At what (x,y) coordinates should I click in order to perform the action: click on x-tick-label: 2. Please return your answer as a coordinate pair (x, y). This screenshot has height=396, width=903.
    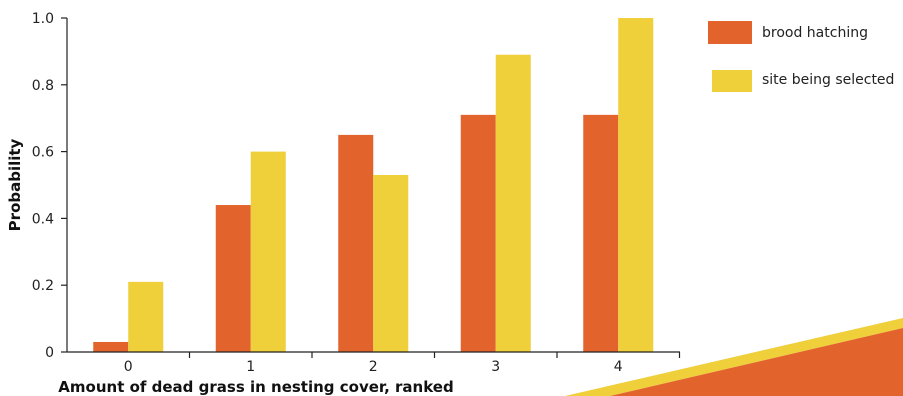
    Looking at the image, I should click on (373, 367).